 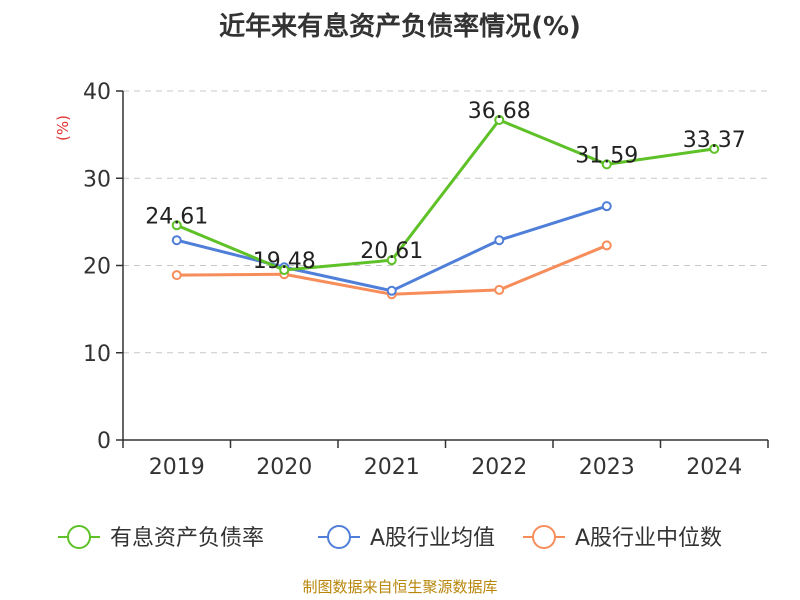 I want to click on data-label: 36.68, so click(x=499, y=111).